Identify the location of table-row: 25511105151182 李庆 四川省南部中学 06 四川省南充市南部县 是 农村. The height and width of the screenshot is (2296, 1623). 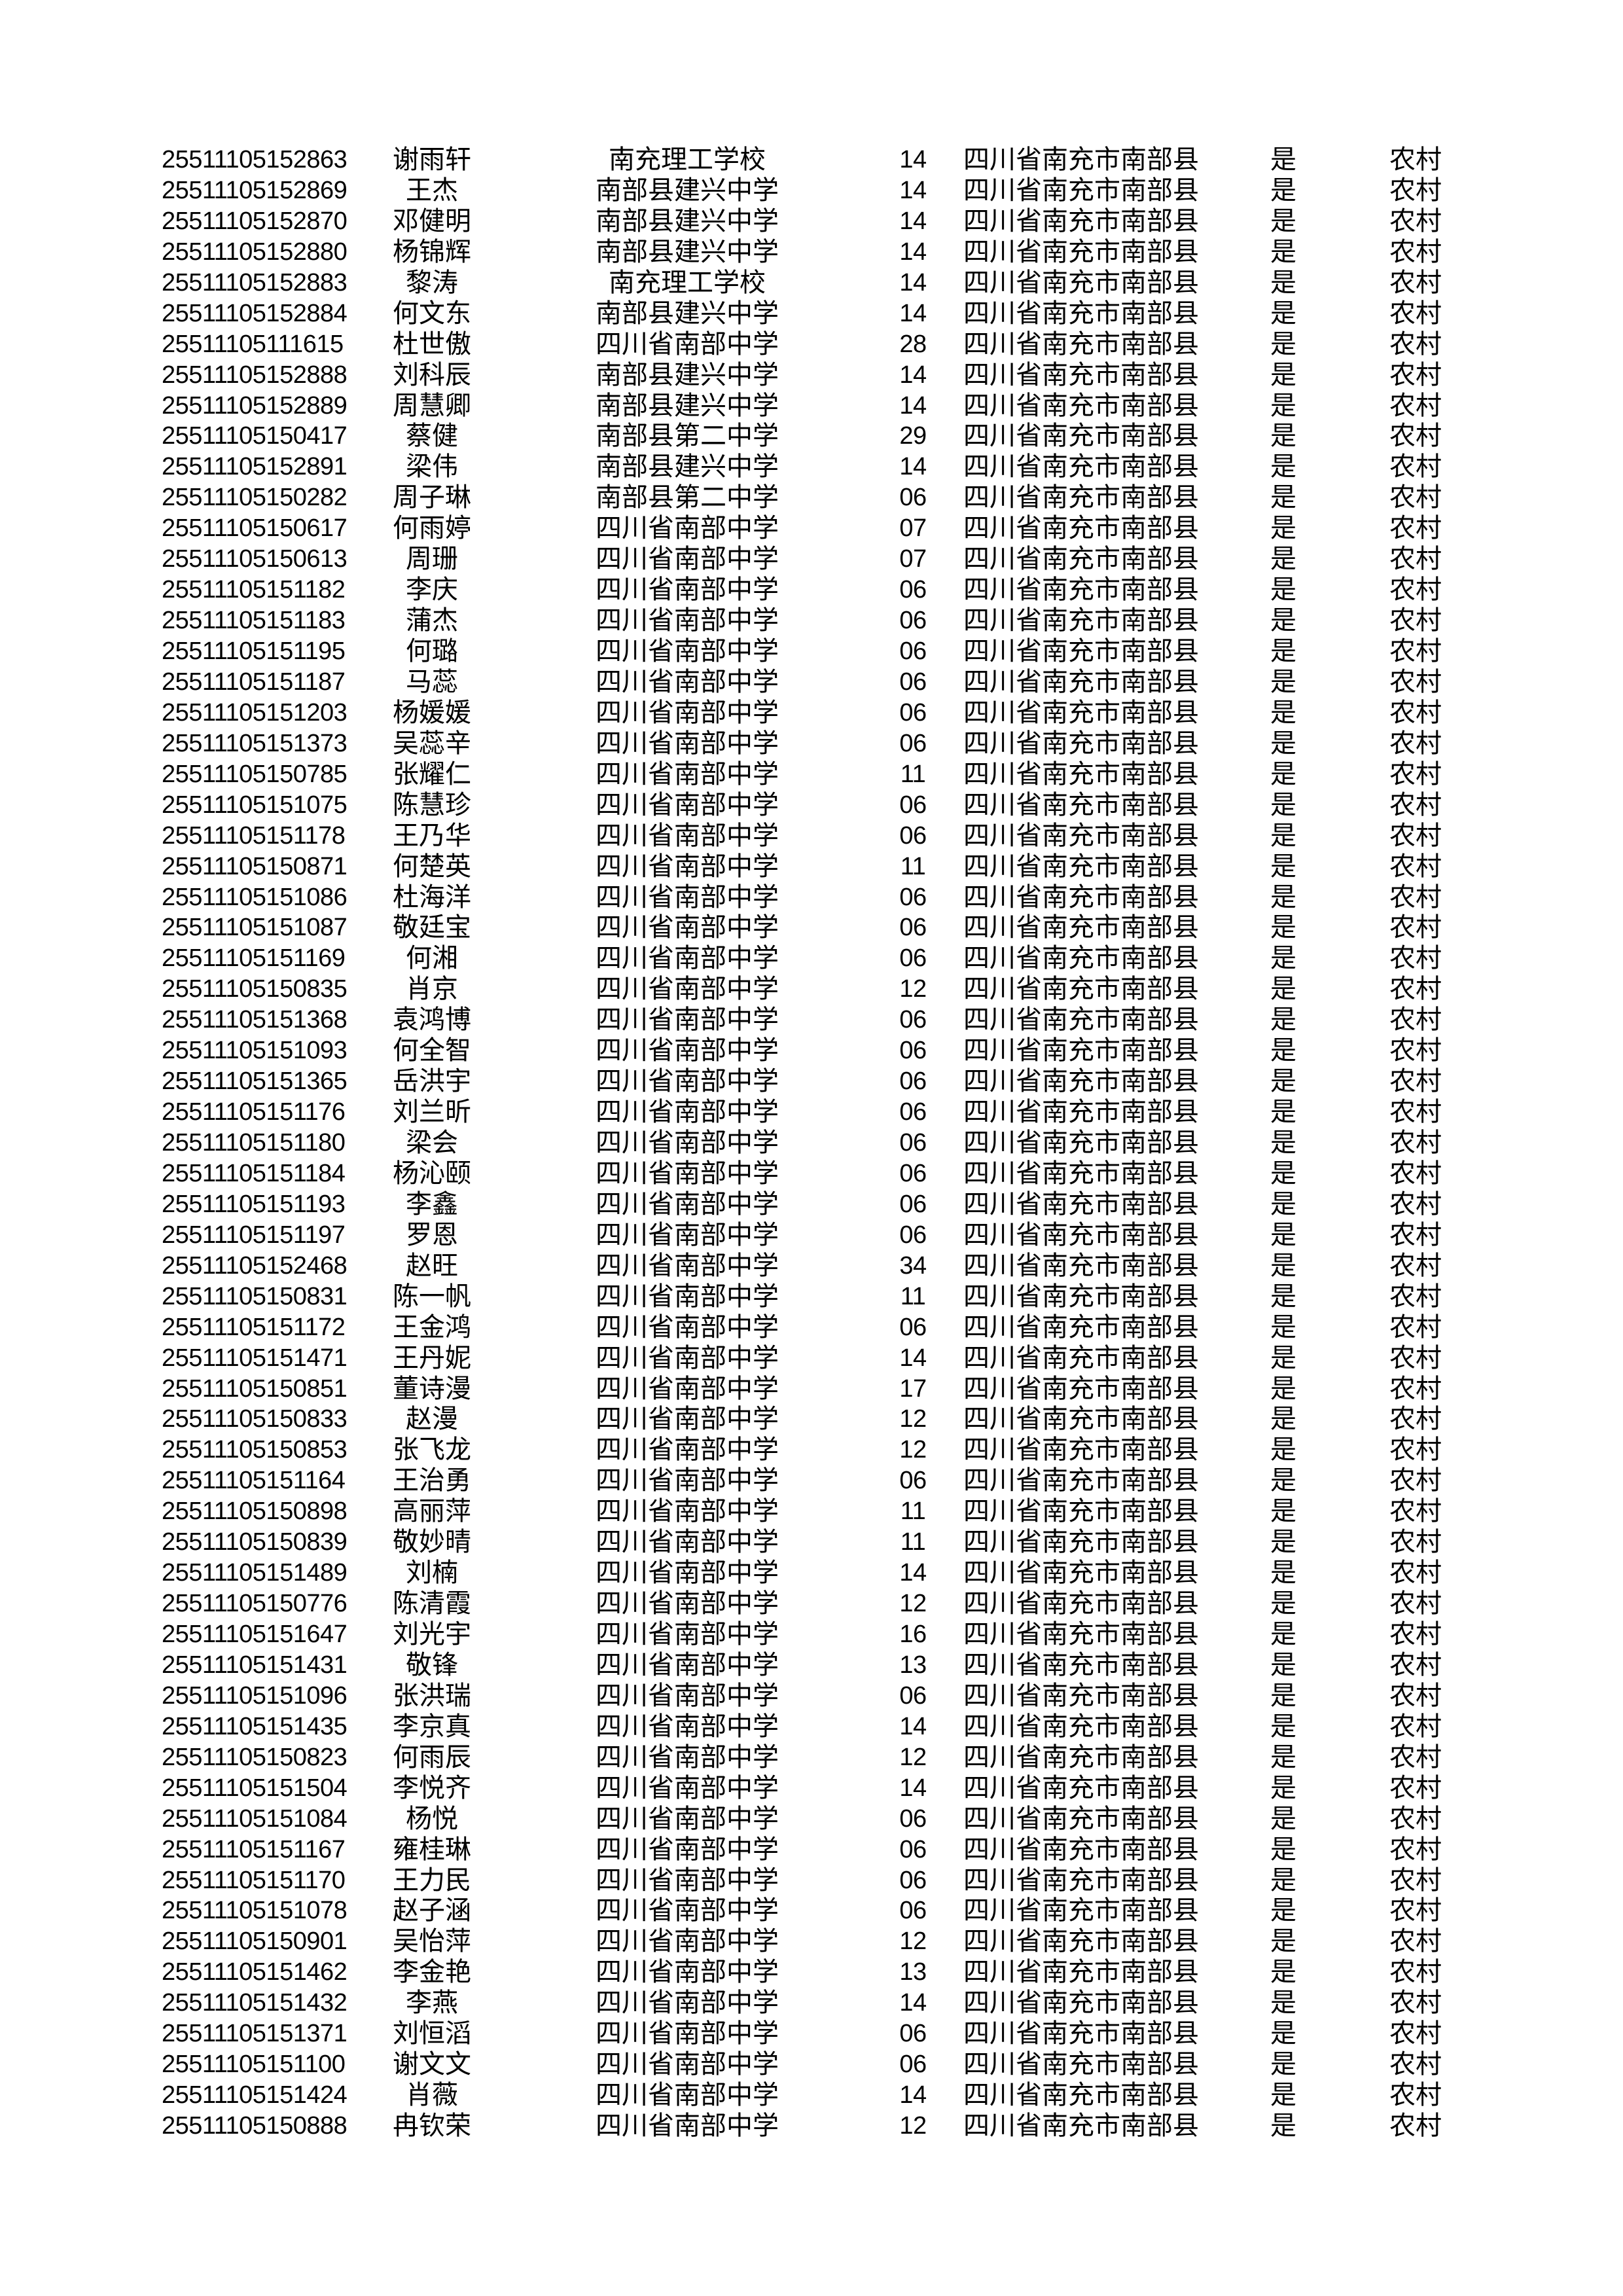
(811, 590).